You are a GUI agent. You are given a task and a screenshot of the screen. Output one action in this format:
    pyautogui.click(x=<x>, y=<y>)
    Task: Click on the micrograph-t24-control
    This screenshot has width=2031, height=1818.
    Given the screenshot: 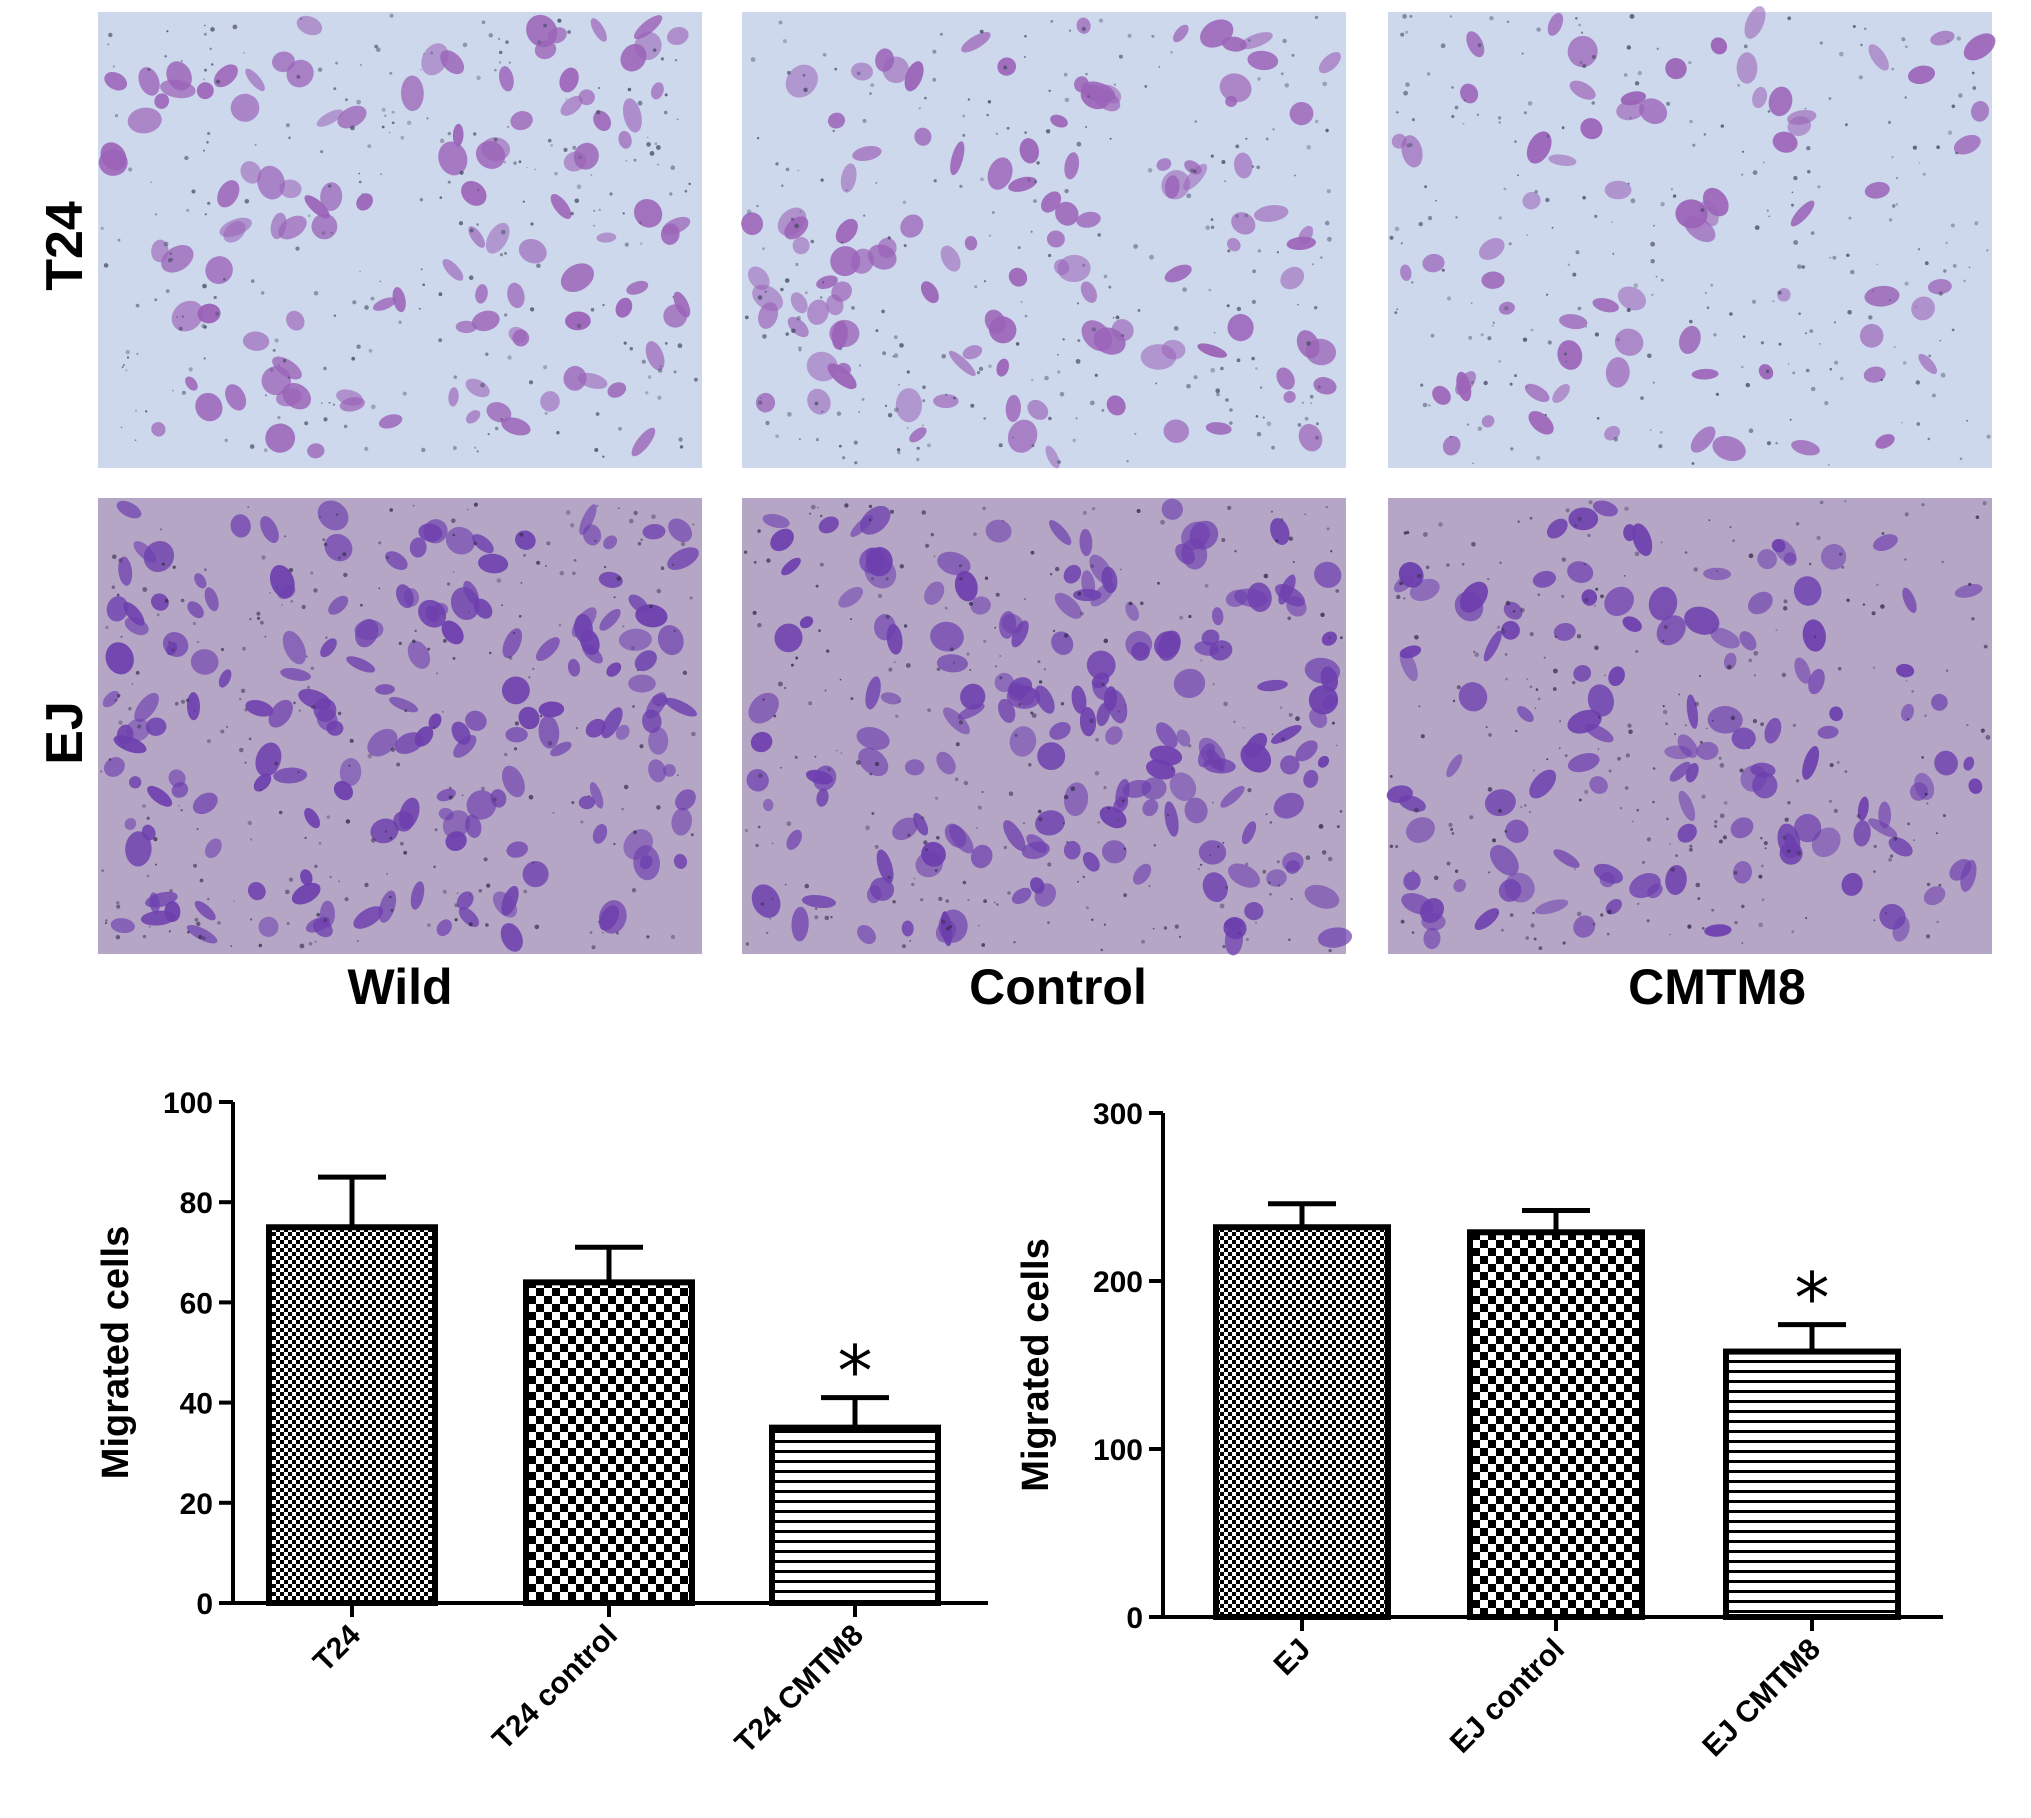 What is the action you would take?
    pyautogui.click(x=1043, y=240)
    